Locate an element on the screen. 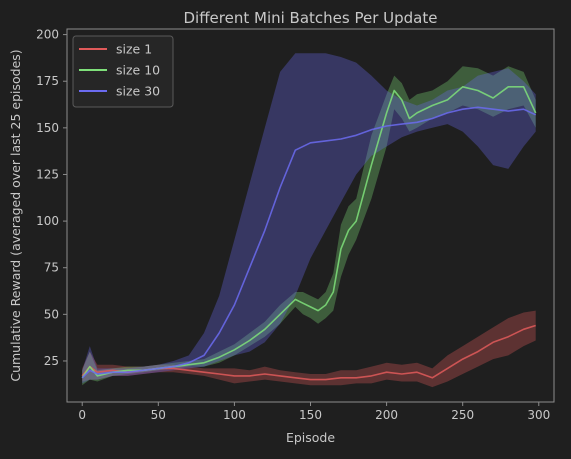 The image size is (571, 459). legend-box is located at coordinates (123, 71).